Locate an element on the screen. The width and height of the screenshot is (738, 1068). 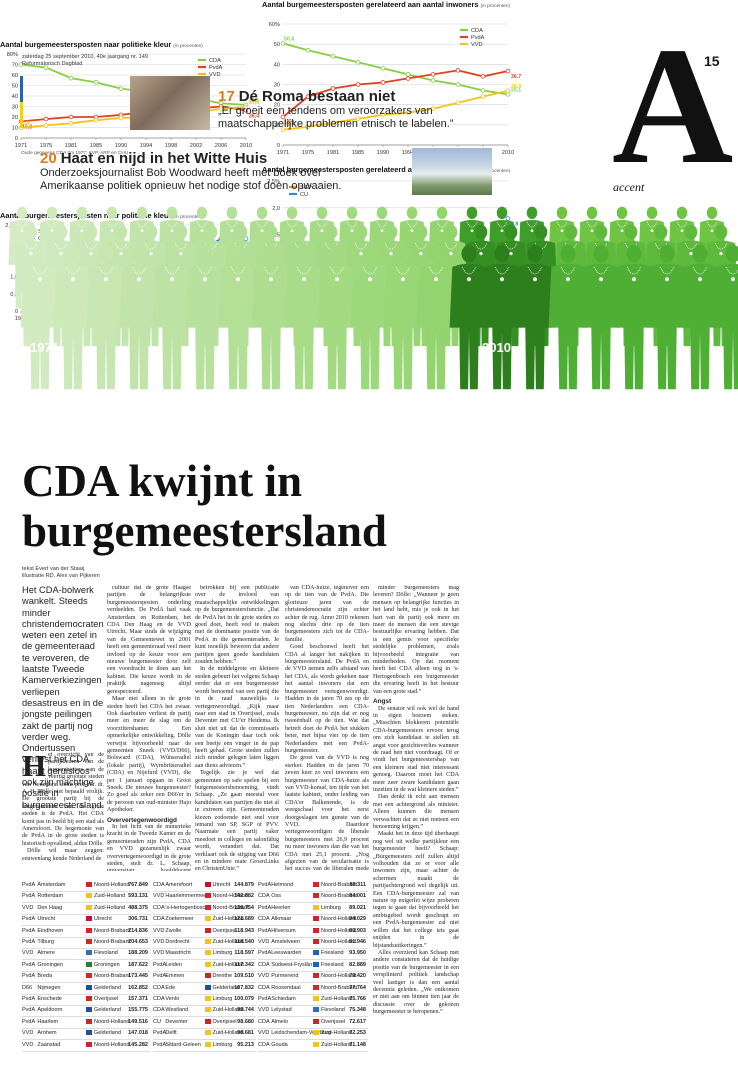
legend-label: PvdA is located at coordinates (478, 38).